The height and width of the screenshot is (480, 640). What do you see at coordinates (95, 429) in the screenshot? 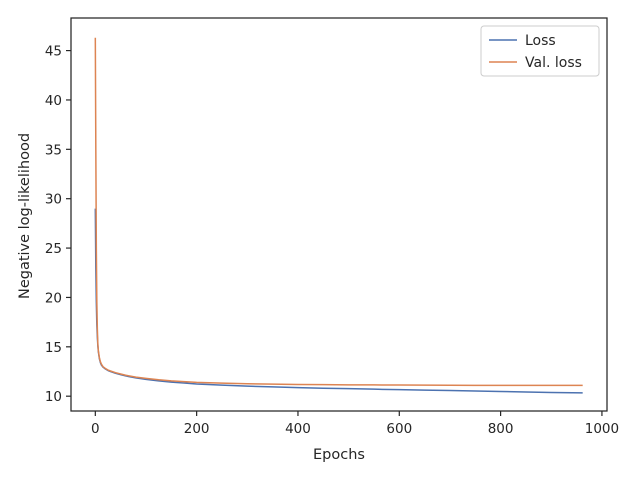
I see `x-tick-label: 0` at bounding box center [95, 429].